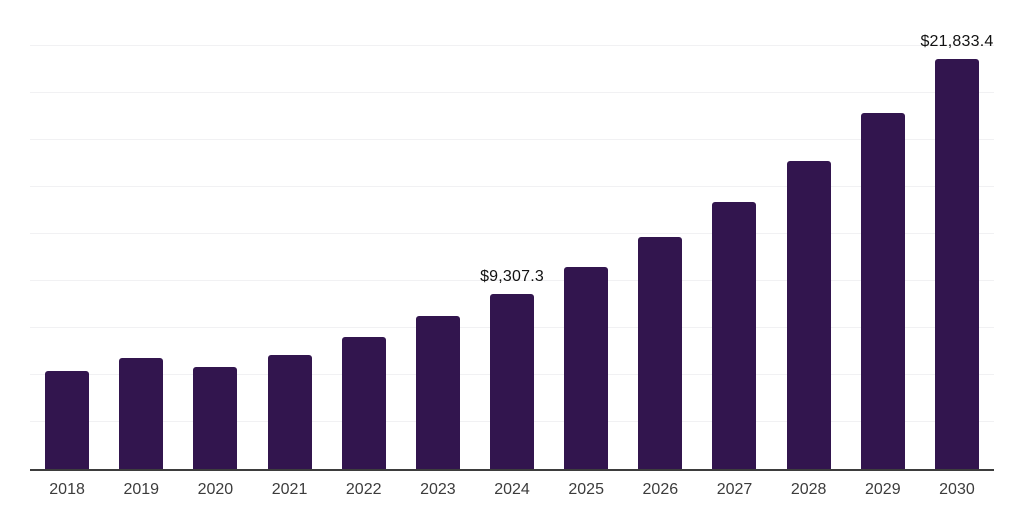 The image size is (1024, 512). Describe the element at coordinates (363, 489) in the screenshot. I see `x-tick-2022: 2022` at that location.